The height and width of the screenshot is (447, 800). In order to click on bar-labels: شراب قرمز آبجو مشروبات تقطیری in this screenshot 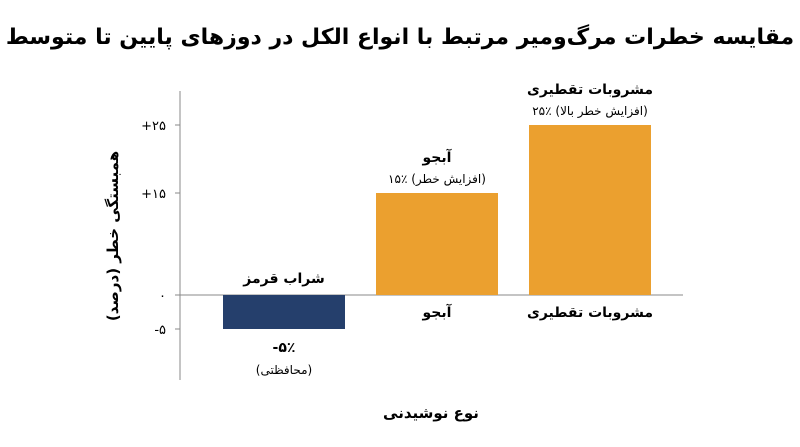, I will do `click(447, 296)`.